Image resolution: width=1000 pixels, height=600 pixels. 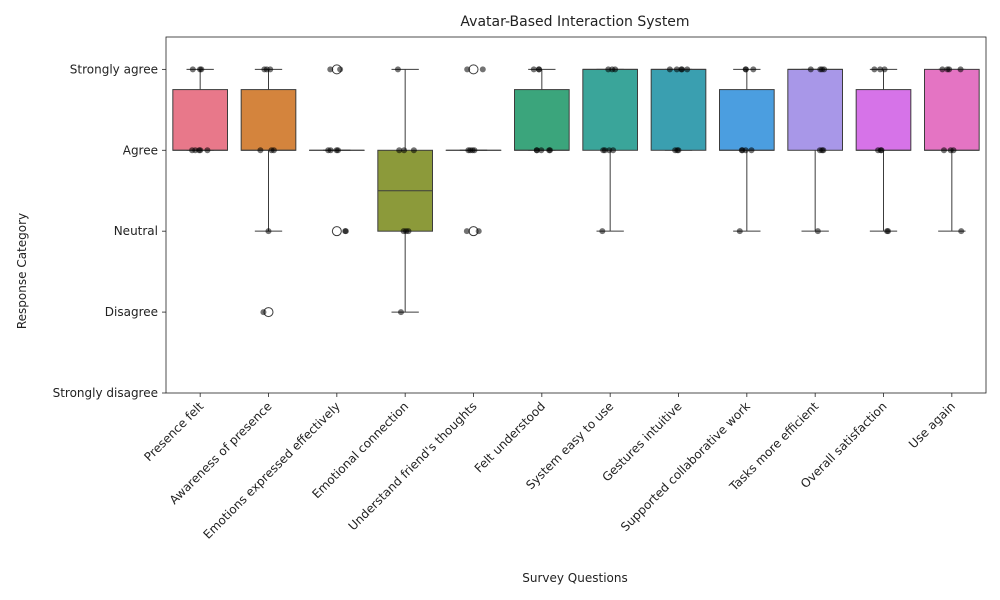 I want to click on x-tick-label: Use again, so click(x=932, y=425).